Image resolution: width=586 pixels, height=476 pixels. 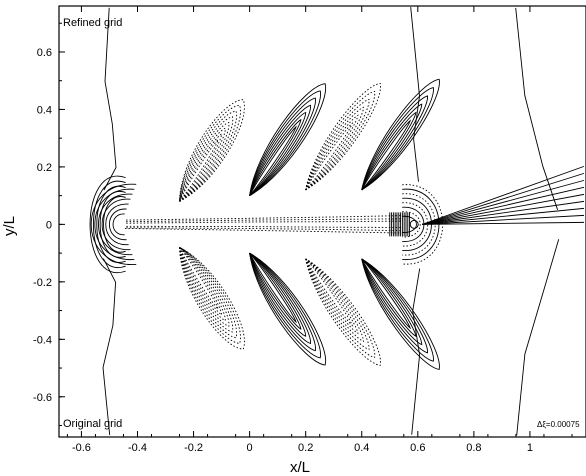 I want to click on y-tick-label: 0.6, so click(x=44, y=53).